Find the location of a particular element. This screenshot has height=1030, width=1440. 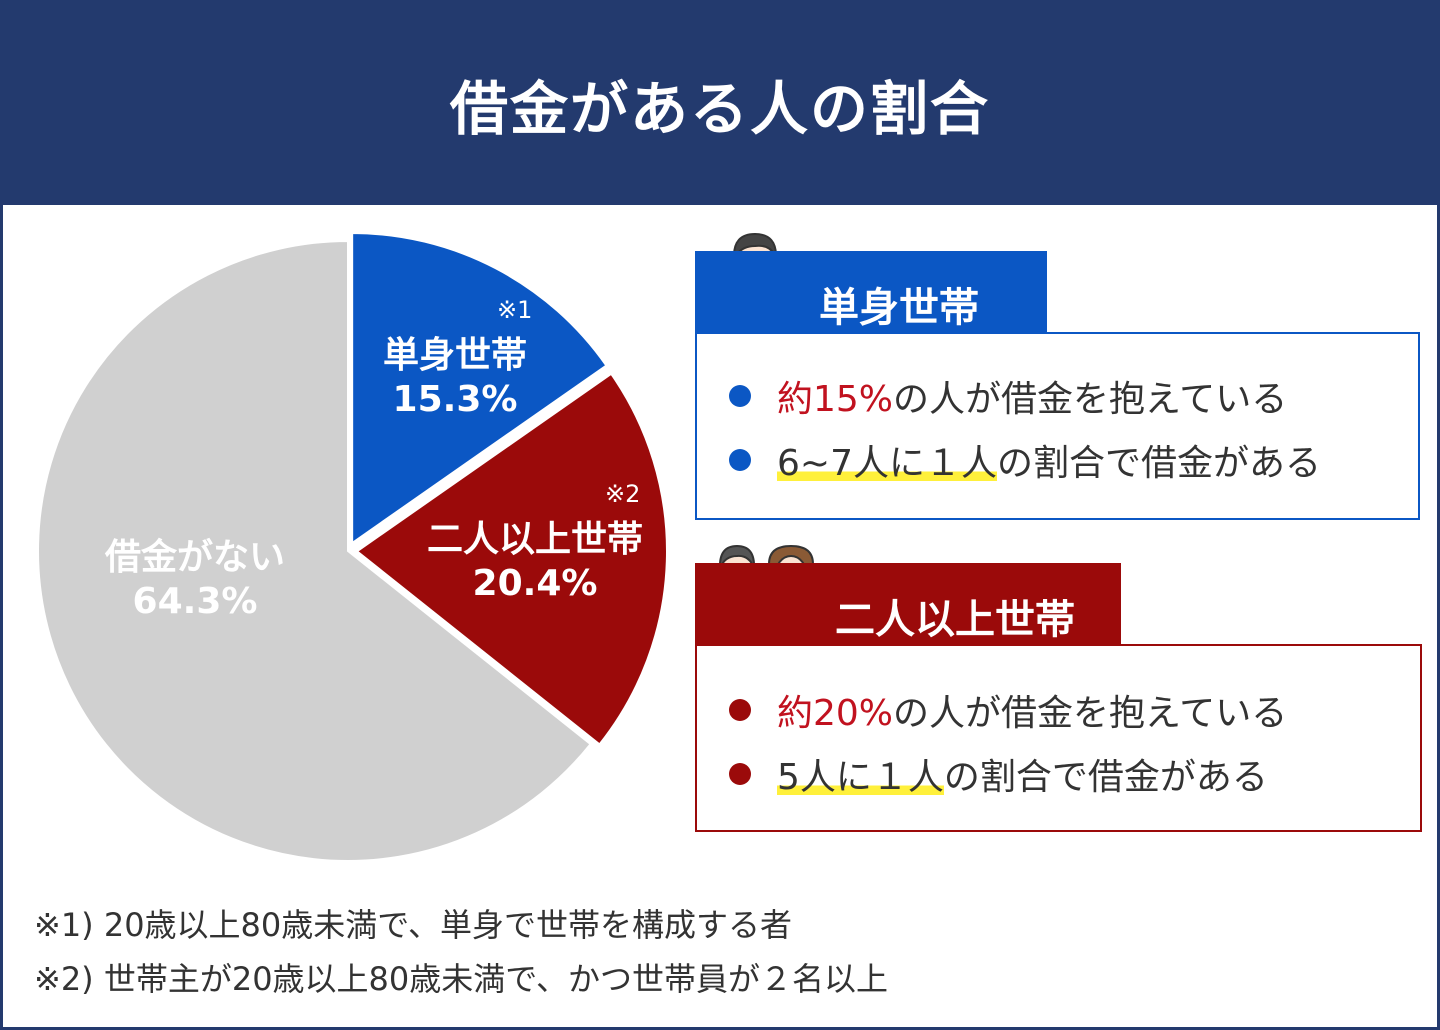

multi-slice-label: 二人以上世帯 20.4% is located at coordinates (535, 562).